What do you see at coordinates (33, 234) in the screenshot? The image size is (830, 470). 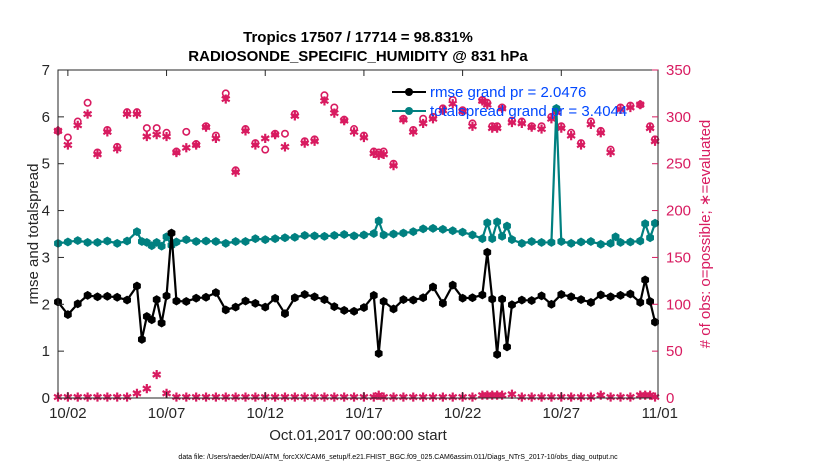 I see `y-axis-label: rmse and totalspread` at bounding box center [33, 234].